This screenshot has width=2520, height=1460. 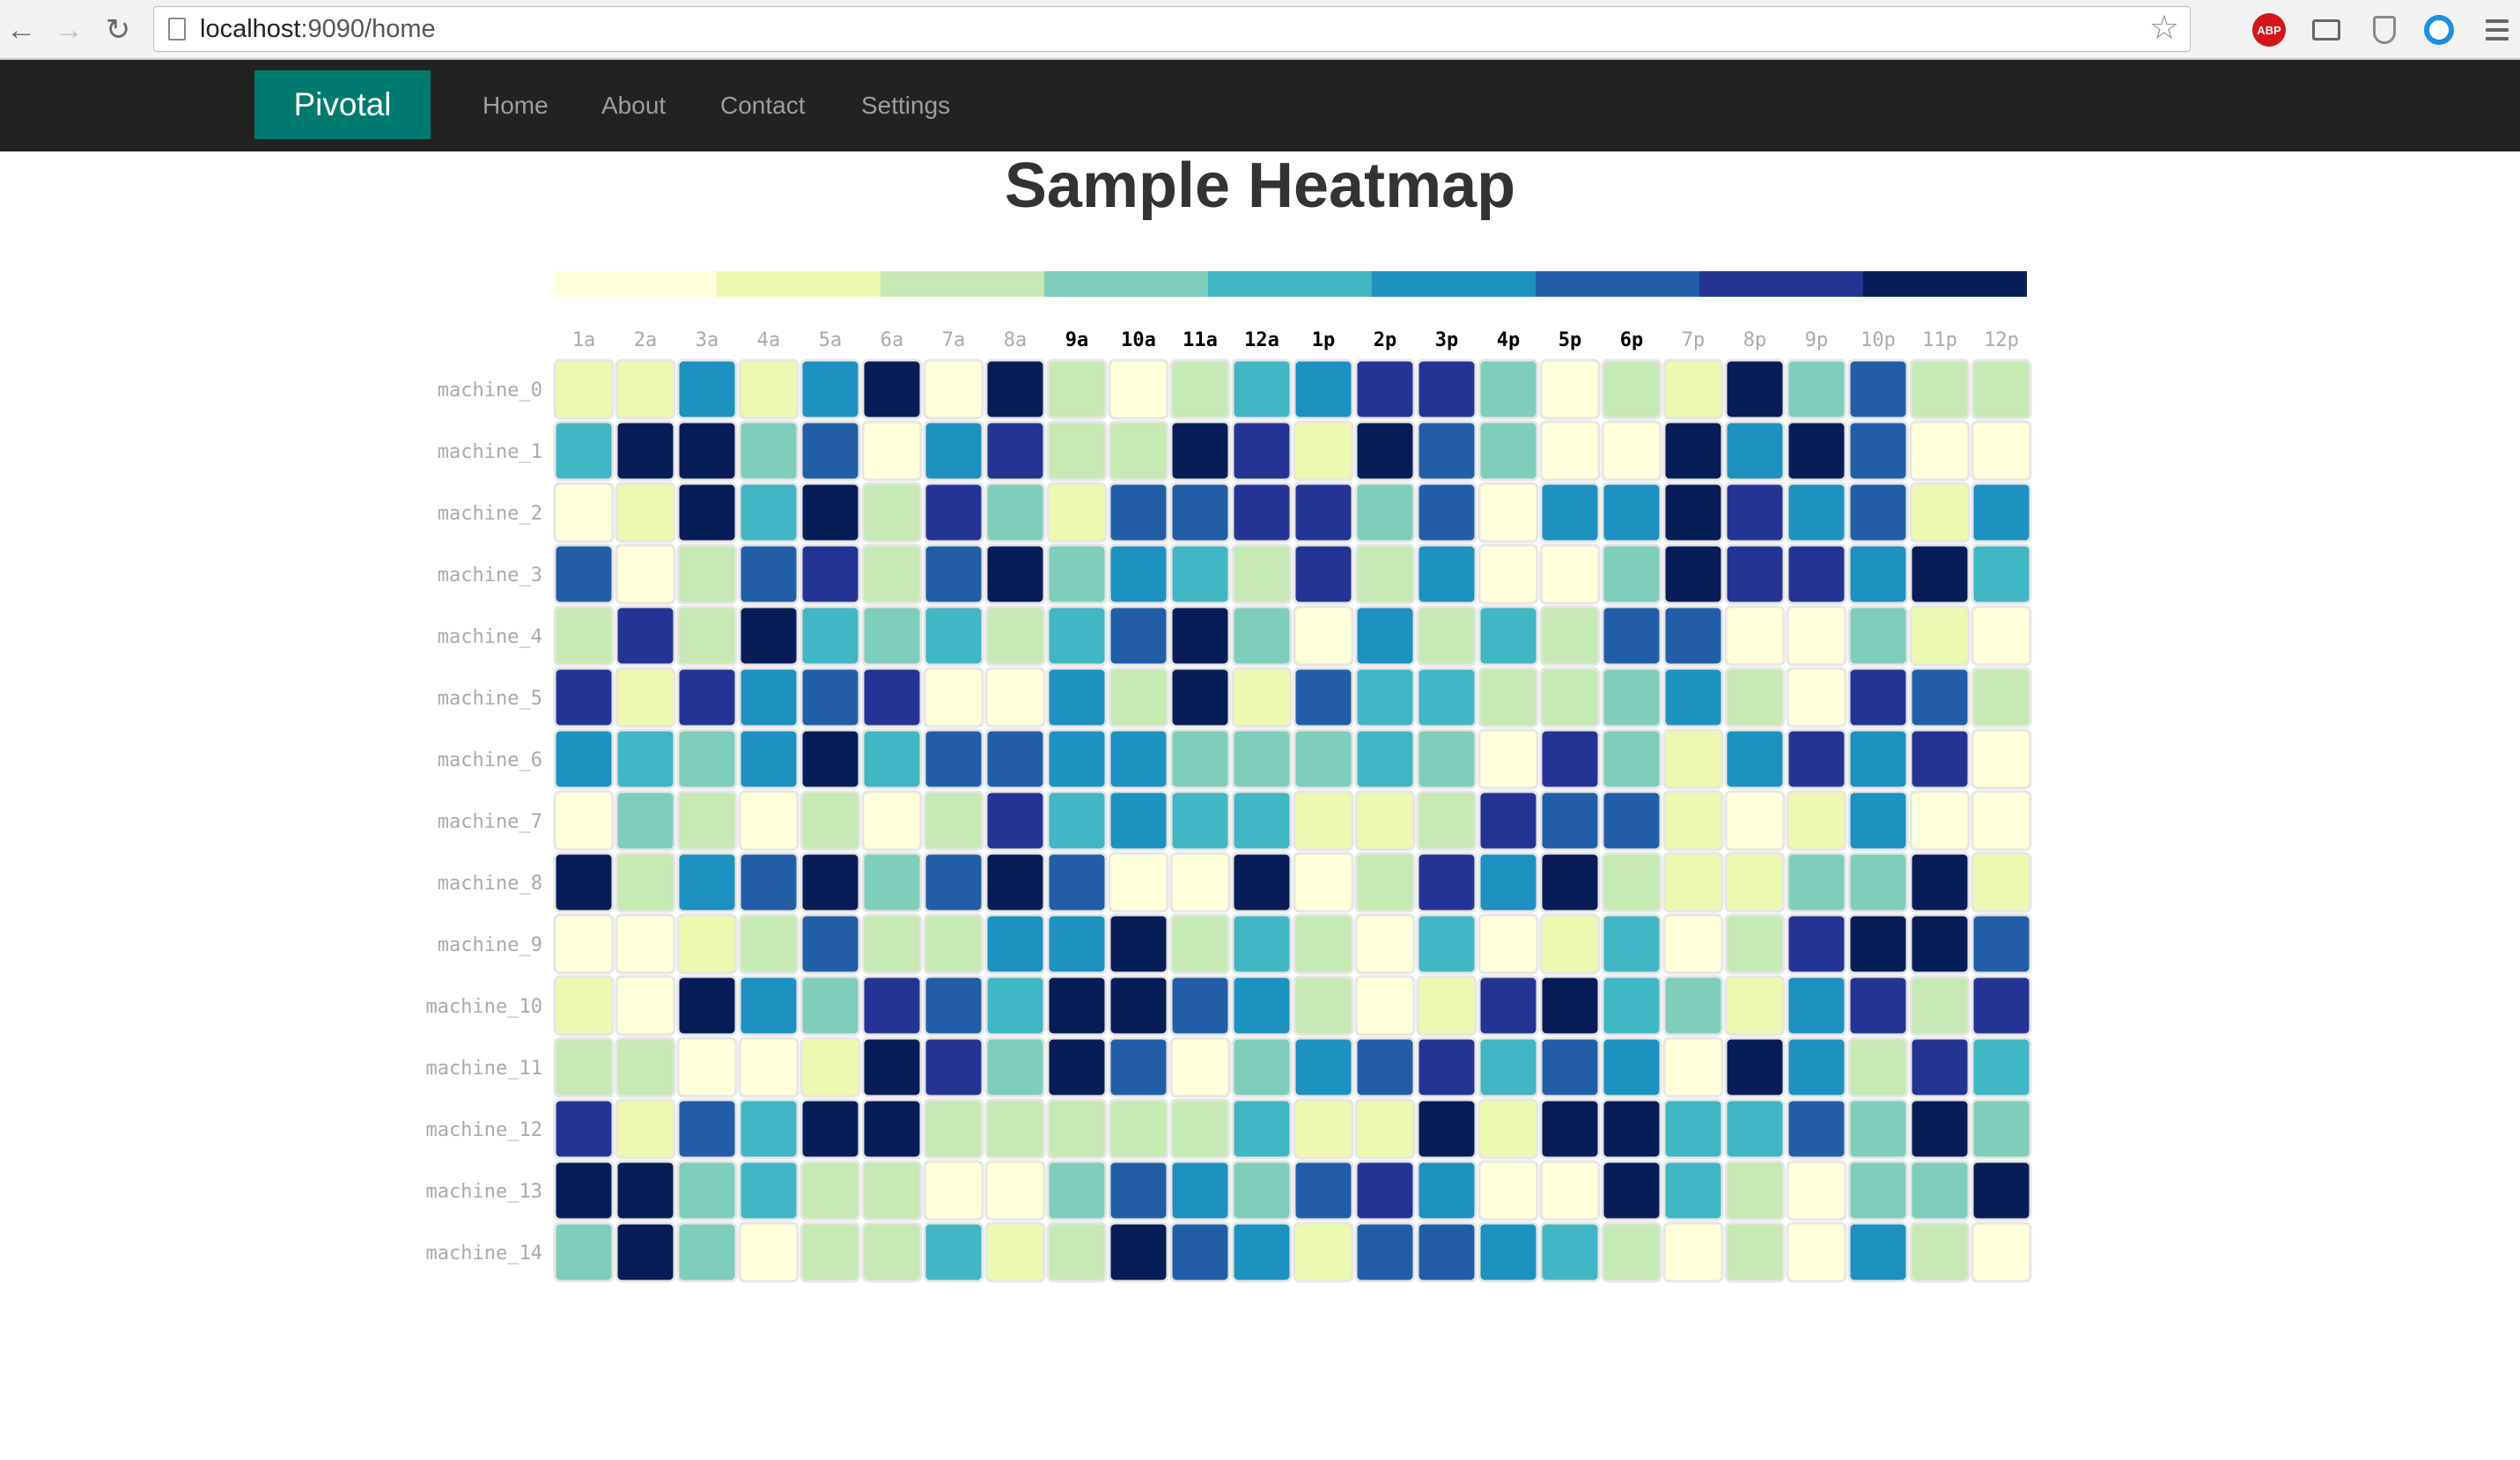 What do you see at coordinates (2497, 30) in the screenshot?
I see `menu-icon` at bounding box center [2497, 30].